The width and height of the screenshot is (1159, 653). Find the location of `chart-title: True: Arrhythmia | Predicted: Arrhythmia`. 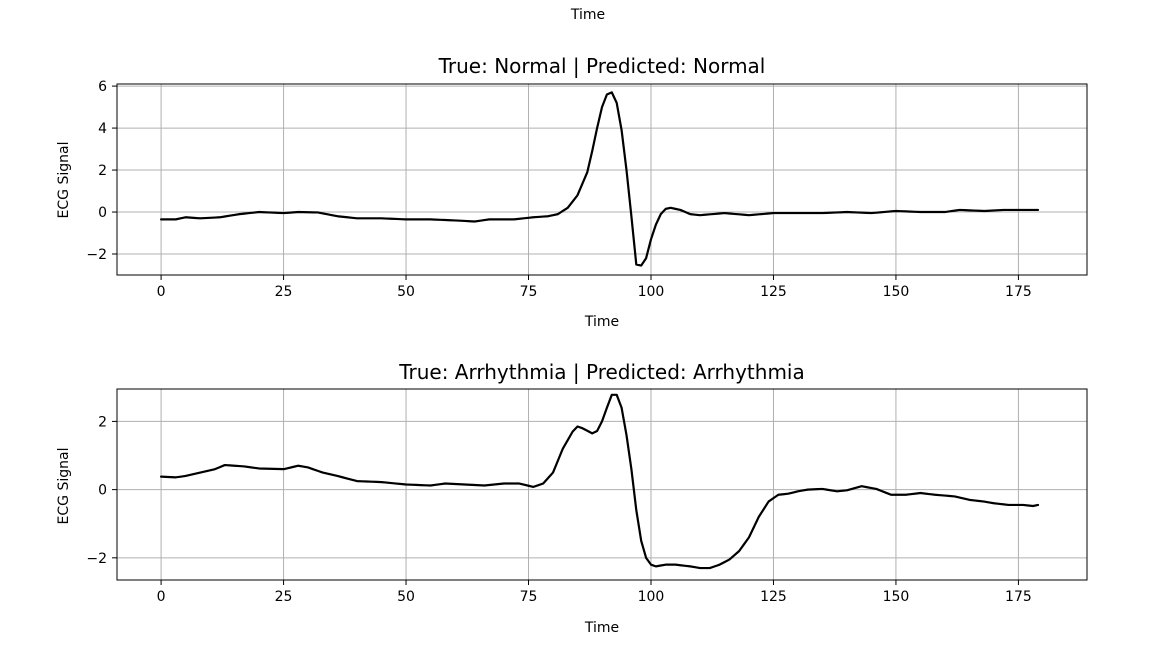

chart-title: True: Arrhythmia | Predicted: Arrhythmia is located at coordinates (601, 372).